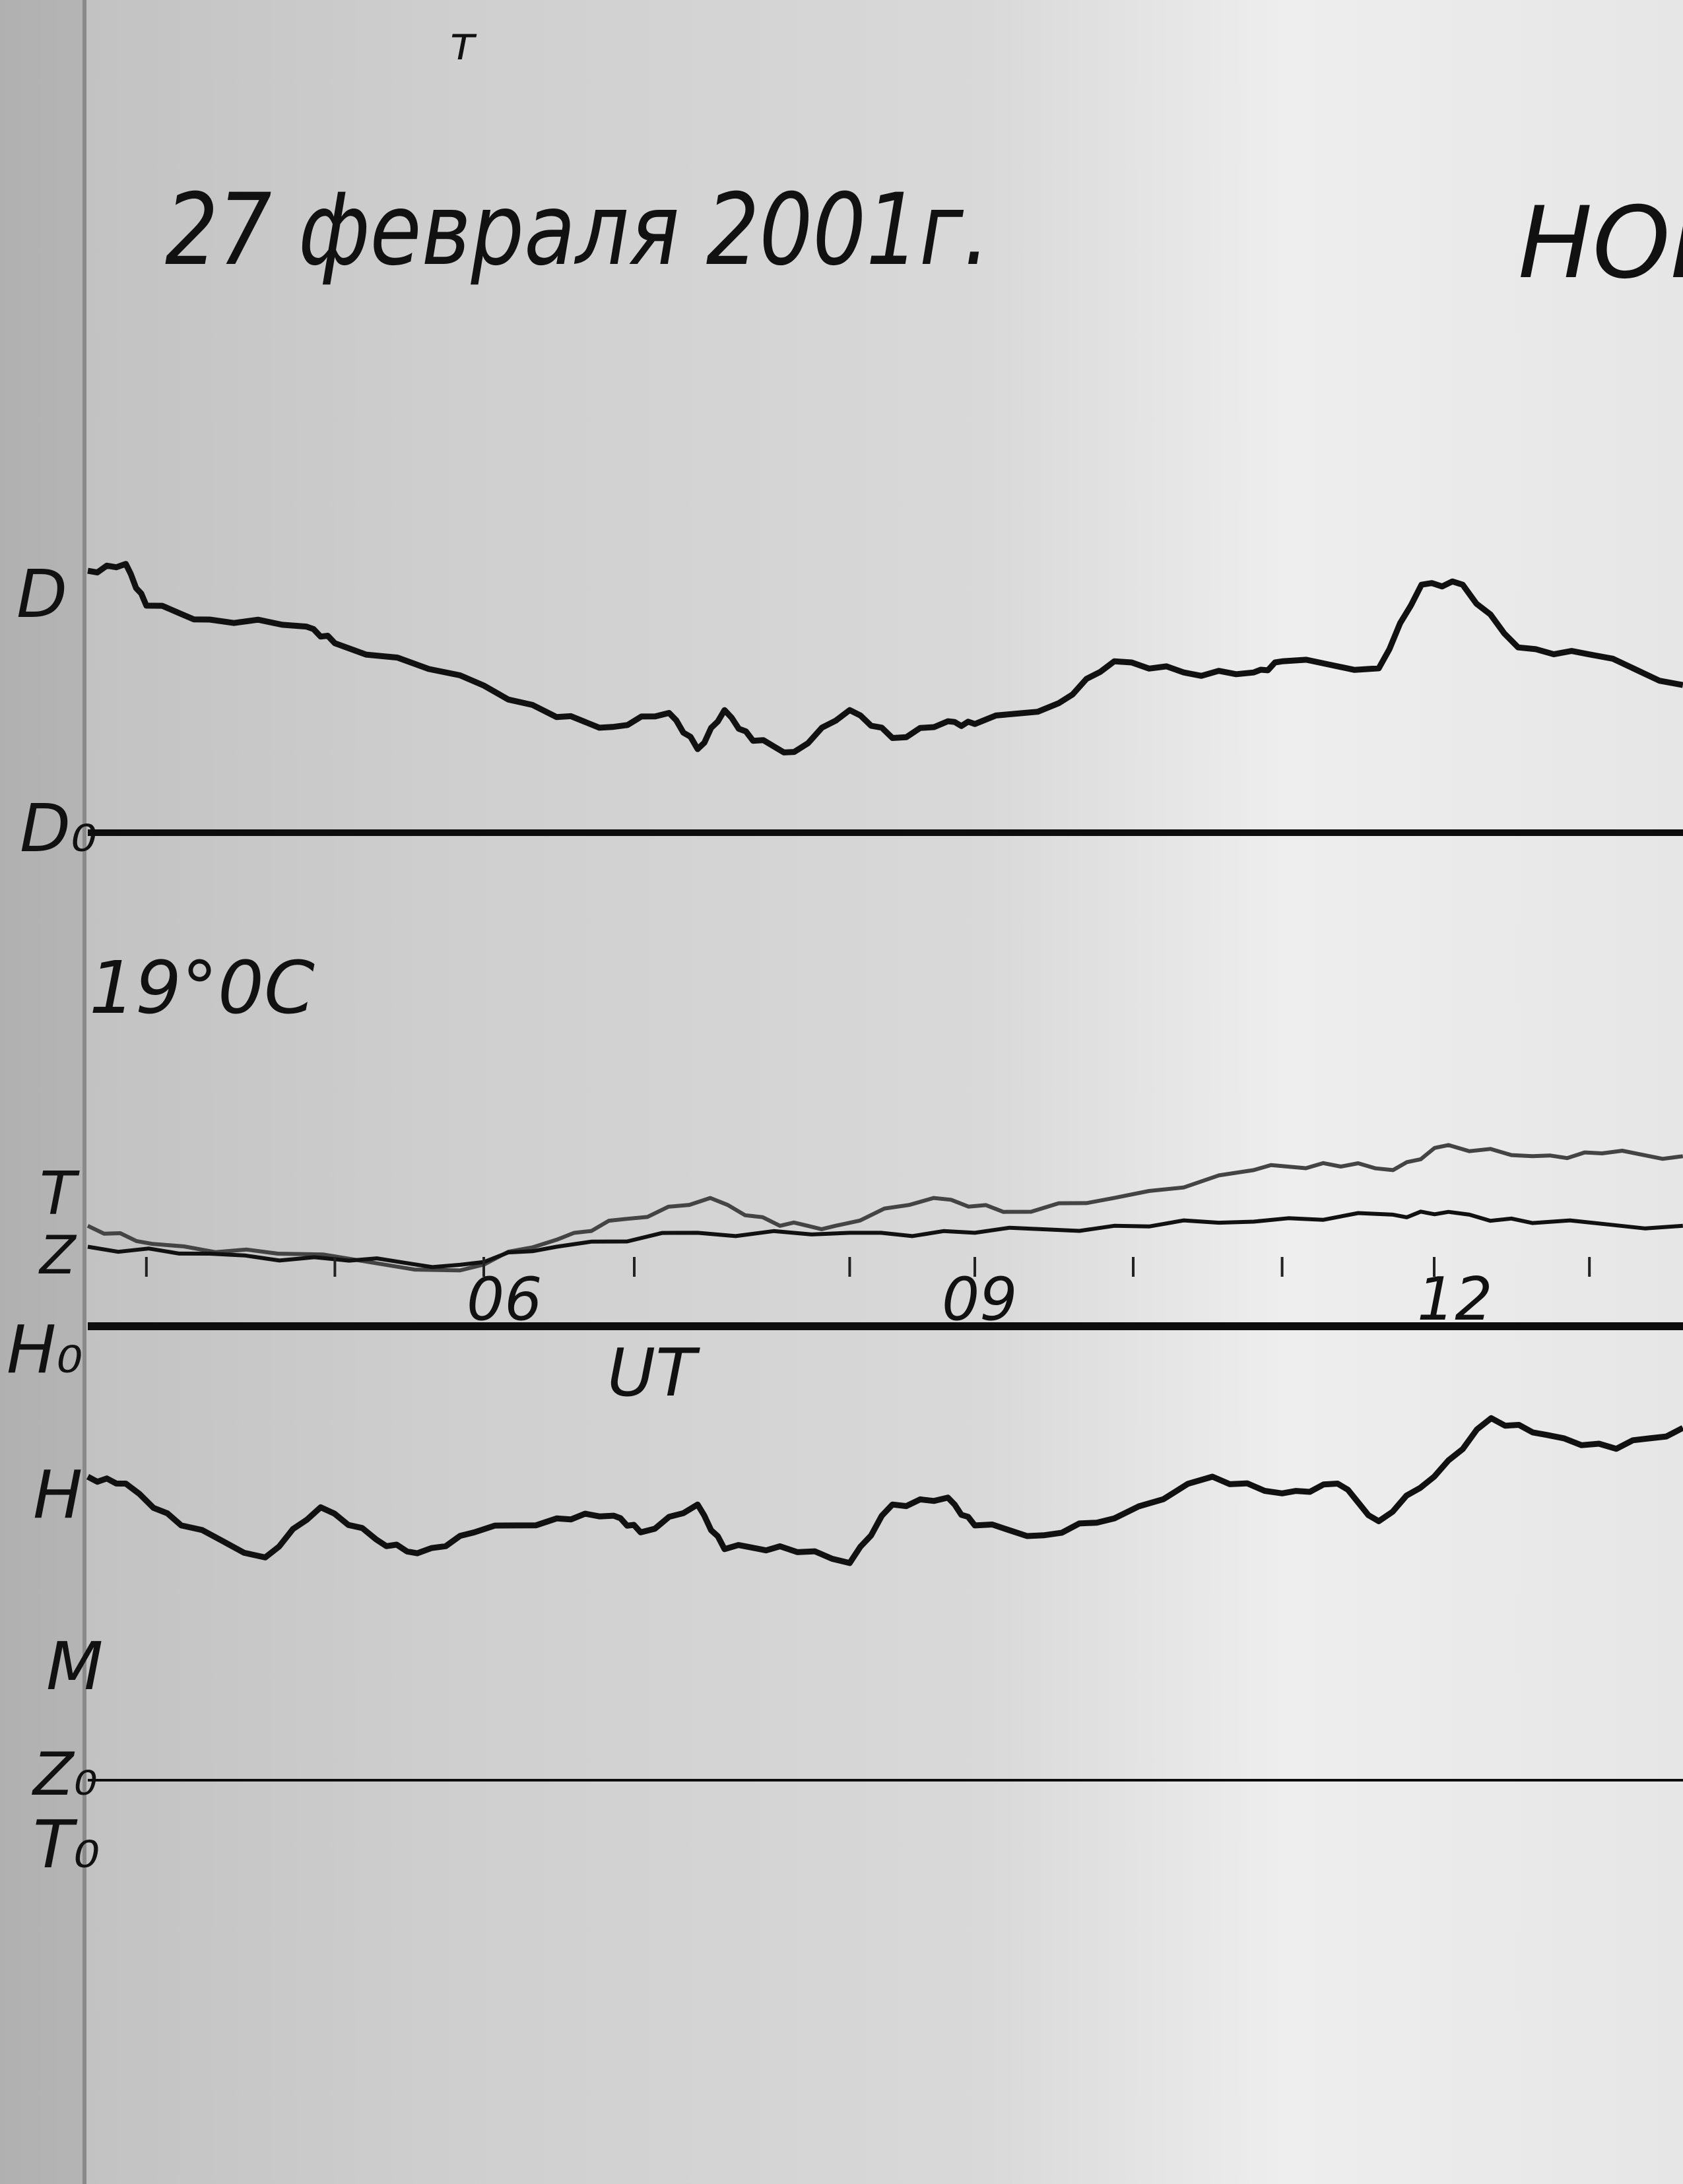 The image size is (1683, 2184). What do you see at coordinates (885, 1239) in the screenshot?
I see `trace-z` at bounding box center [885, 1239].